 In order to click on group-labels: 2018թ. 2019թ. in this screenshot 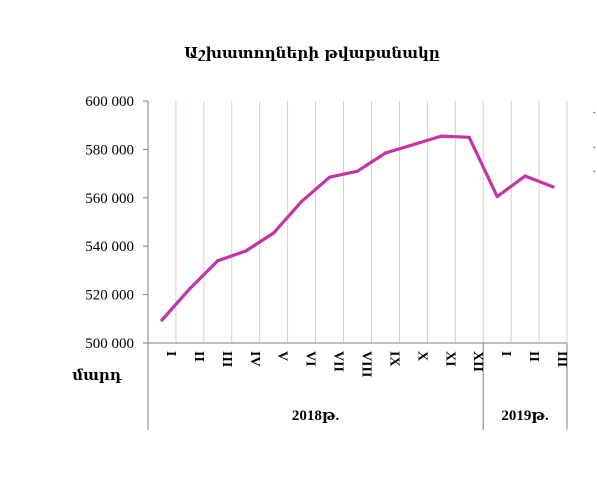, I will do `click(420, 416)`.